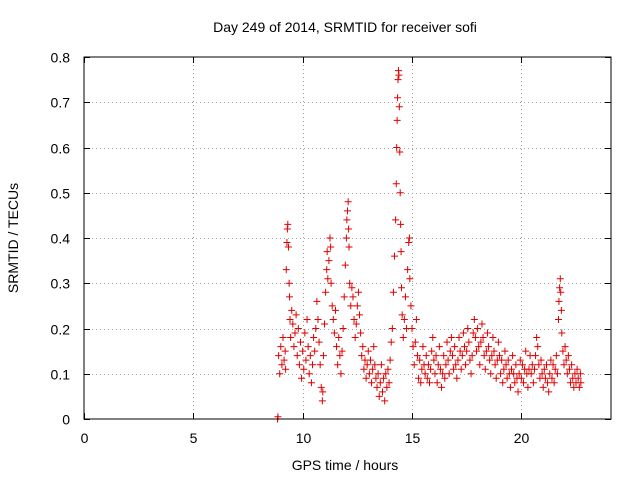 This screenshot has width=640, height=480. I want to click on y-tick-label: 0.5, so click(61, 194).